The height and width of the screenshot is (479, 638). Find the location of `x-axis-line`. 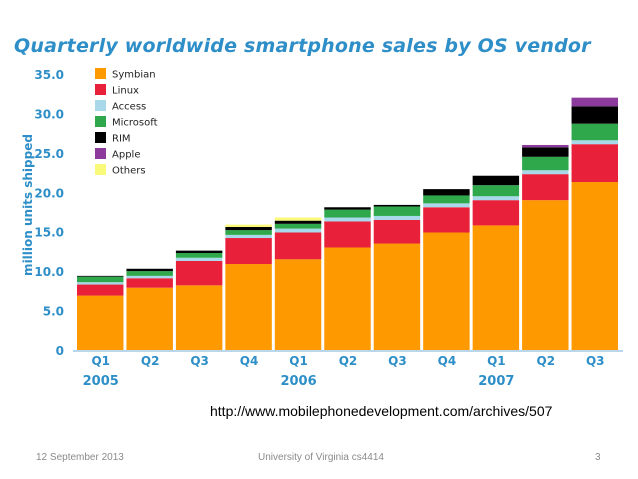

x-axis-line is located at coordinates (348, 351).